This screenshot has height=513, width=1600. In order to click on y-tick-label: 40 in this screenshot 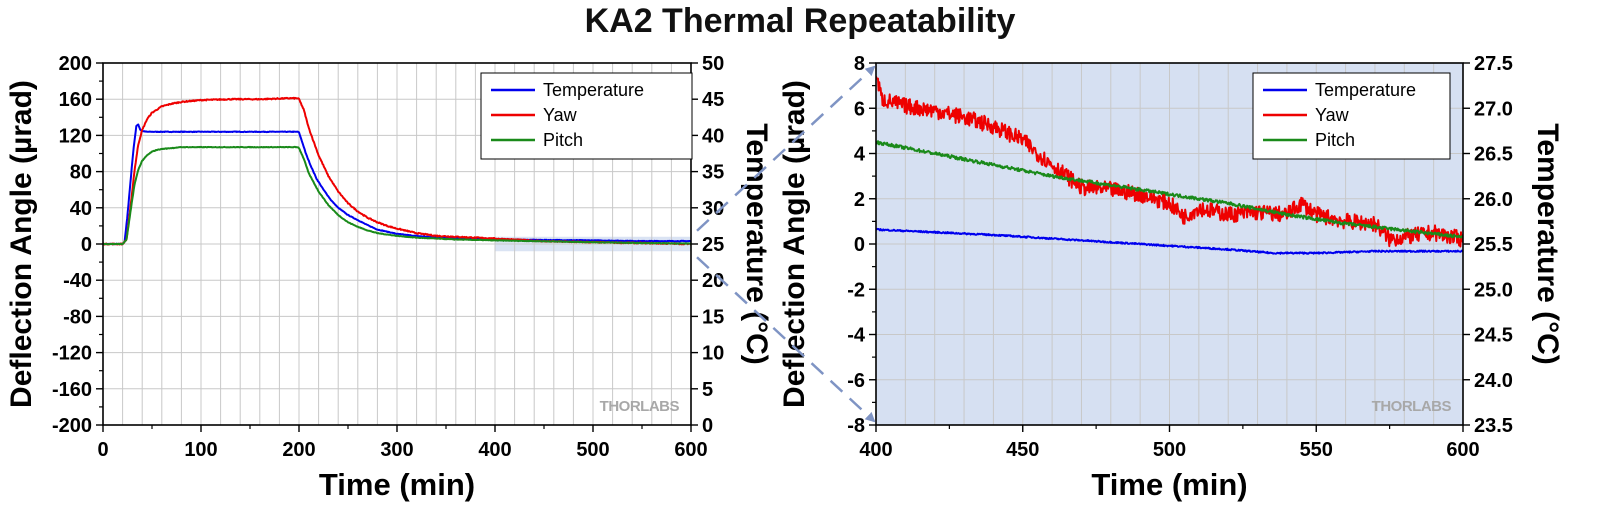, I will do `click(81, 209)`.